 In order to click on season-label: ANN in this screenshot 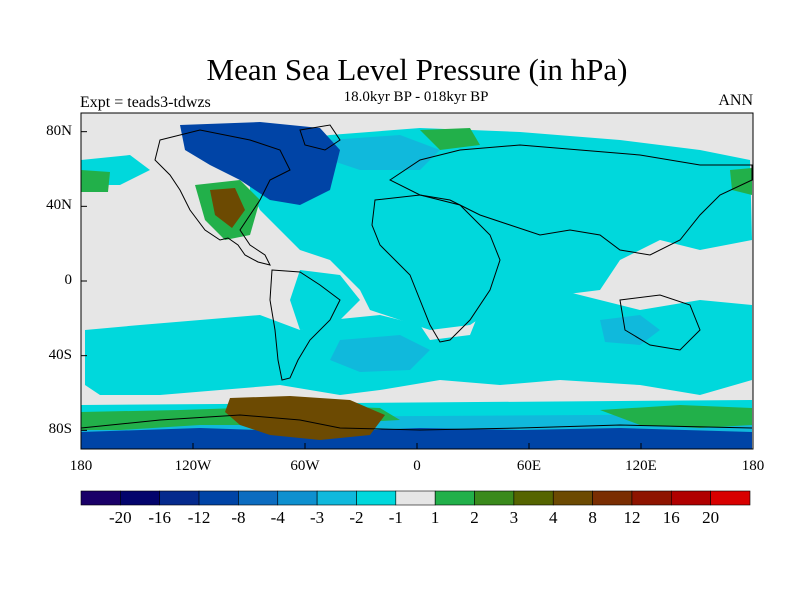, I will do `click(735, 100)`.